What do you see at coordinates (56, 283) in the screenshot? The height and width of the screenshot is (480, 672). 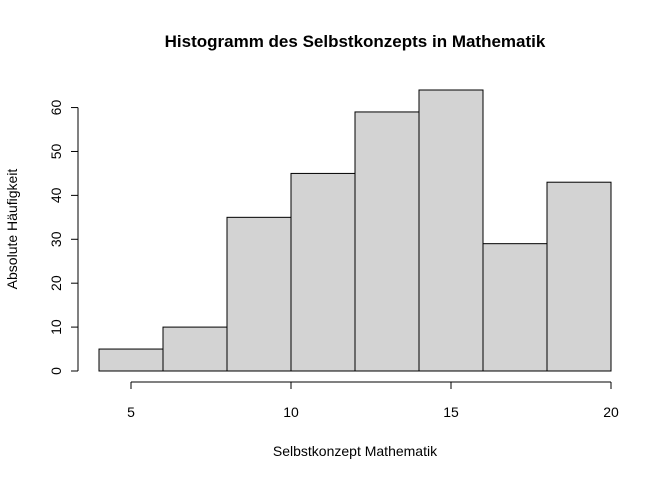 I see `y-tick-label-20: 20` at bounding box center [56, 283].